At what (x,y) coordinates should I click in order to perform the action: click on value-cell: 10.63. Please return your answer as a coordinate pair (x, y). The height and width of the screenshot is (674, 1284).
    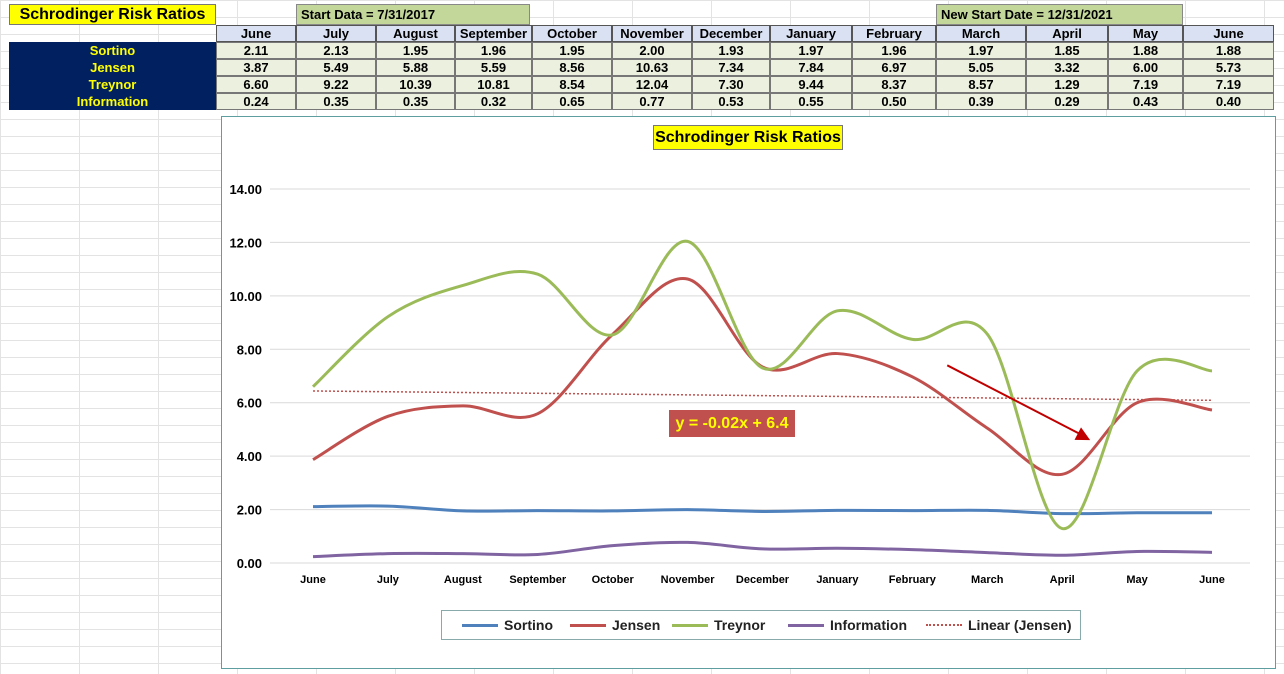
    Looking at the image, I should click on (652, 67).